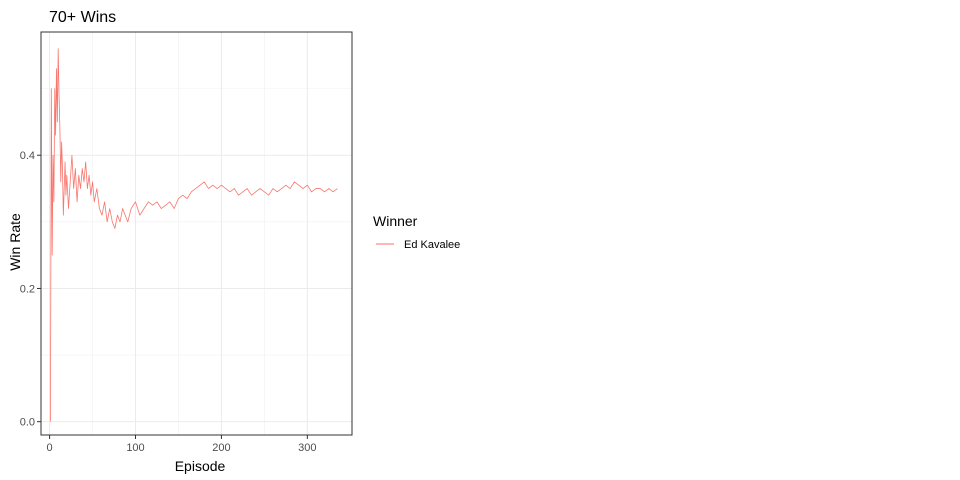 The height and width of the screenshot is (480, 960). What do you see at coordinates (182, 444) in the screenshot?
I see `x-axis: 0 100 200 300` at bounding box center [182, 444].